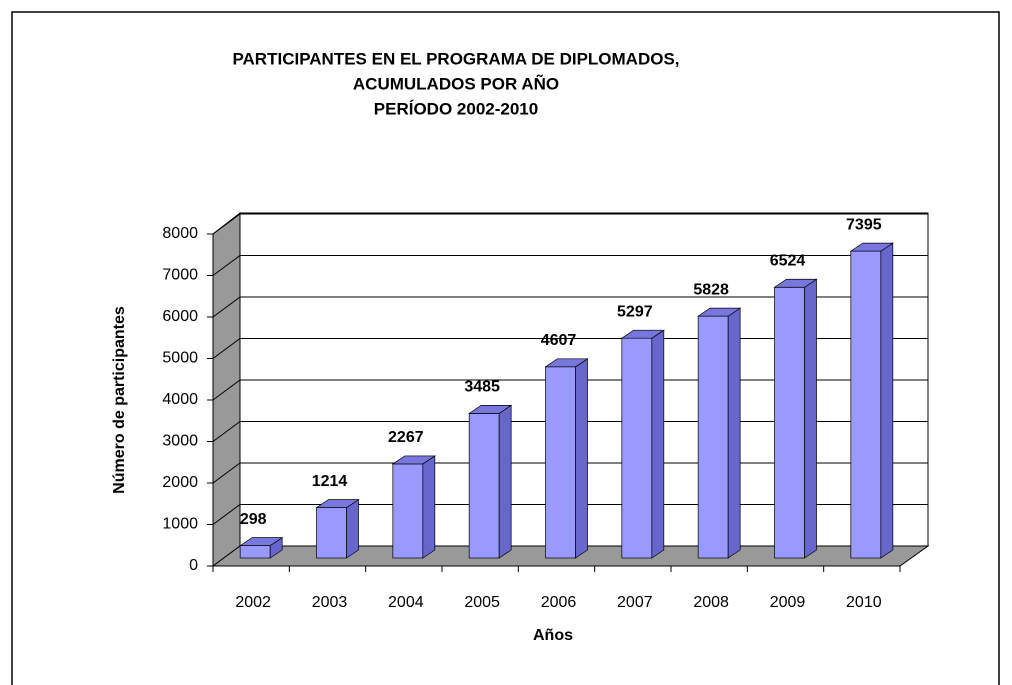 The height and width of the screenshot is (685, 1012). What do you see at coordinates (180, 482) in the screenshot?
I see `y-tick-label: 2000` at bounding box center [180, 482].